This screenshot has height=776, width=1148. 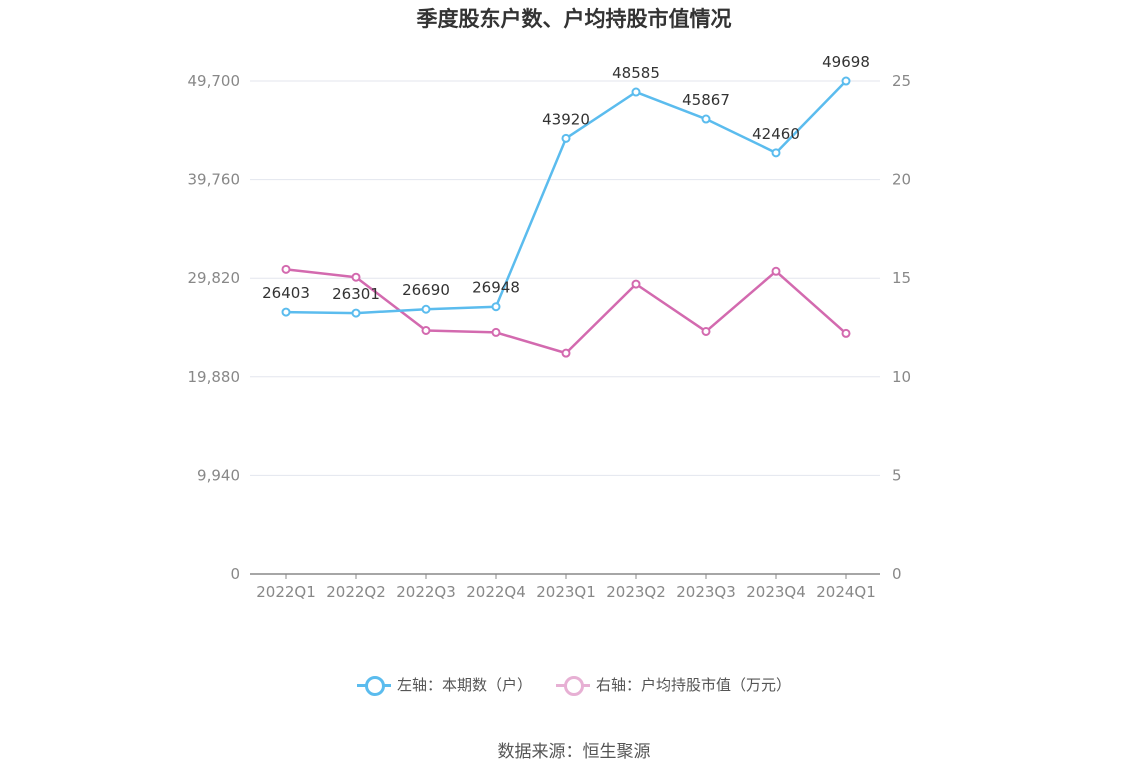 What do you see at coordinates (776, 592) in the screenshot?
I see `x-tick-label: 2023Q4` at bounding box center [776, 592].